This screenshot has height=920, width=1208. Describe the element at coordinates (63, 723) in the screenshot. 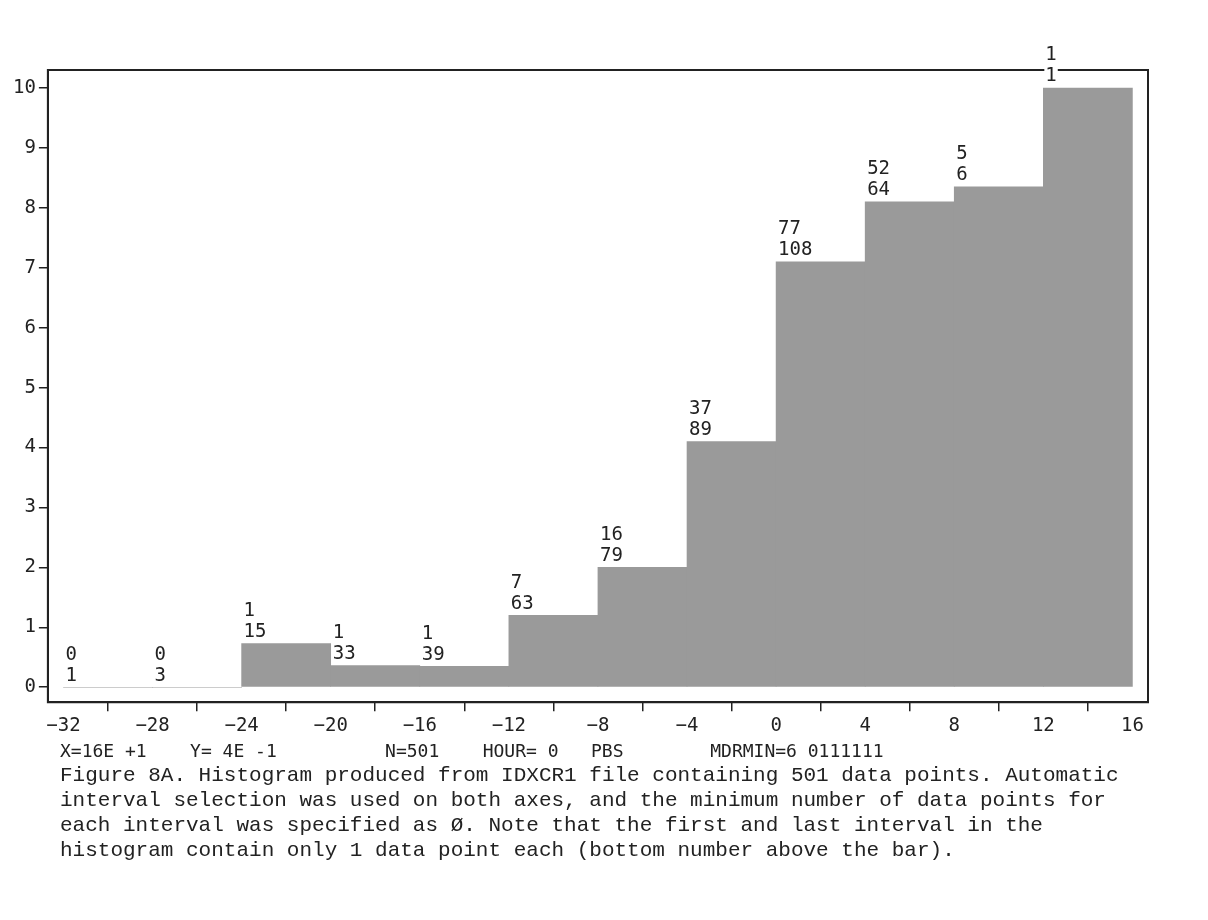

I see `x-tick-label: −32` at that location.